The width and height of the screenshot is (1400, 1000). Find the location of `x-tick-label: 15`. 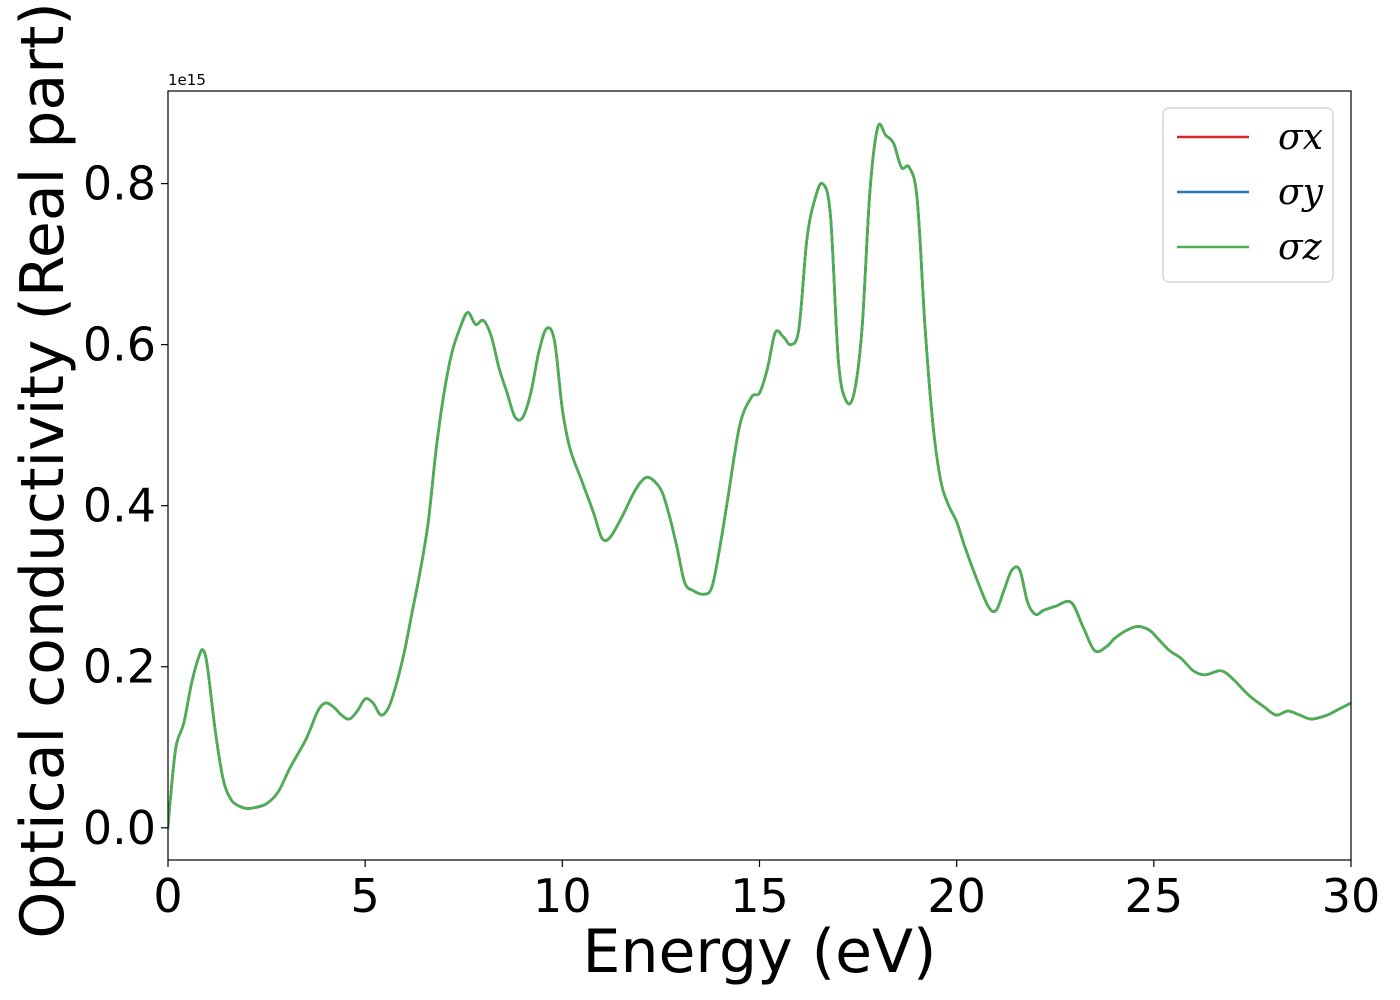

x-tick-label: 15 is located at coordinates (759, 896).